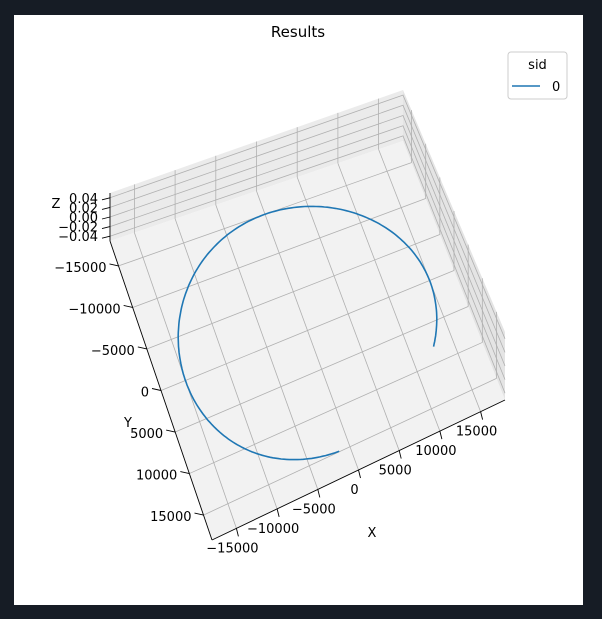  Describe the element at coordinates (80, 268) in the screenshot. I see `y-tick-label-0: −15000` at that location.